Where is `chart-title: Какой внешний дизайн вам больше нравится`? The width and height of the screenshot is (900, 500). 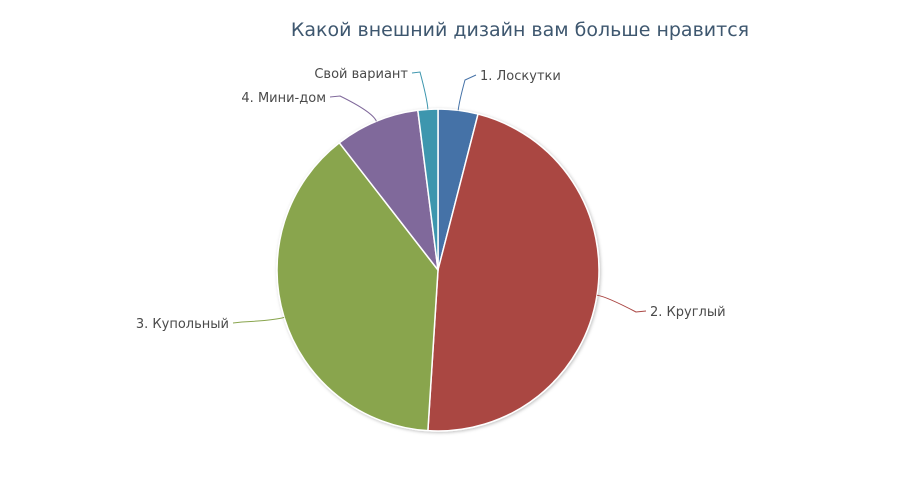 chart-title: Какой внешний дизайн вам больше нравится is located at coordinates (520, 30).